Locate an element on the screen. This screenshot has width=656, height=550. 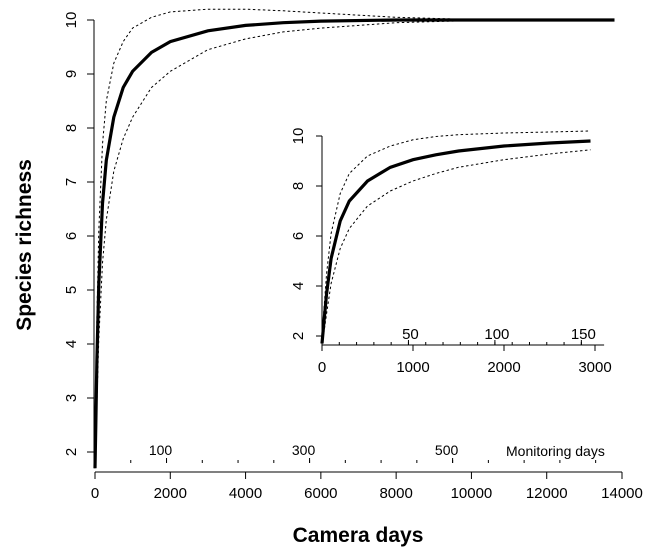
x-tick-label-4000: 4000 is located at coordinates (245, 493).